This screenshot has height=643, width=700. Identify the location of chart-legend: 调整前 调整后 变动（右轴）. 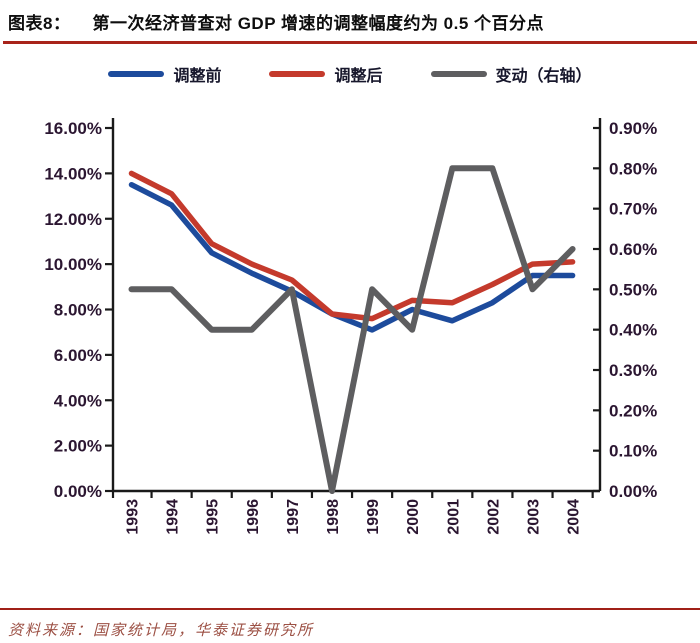
(350, 74).